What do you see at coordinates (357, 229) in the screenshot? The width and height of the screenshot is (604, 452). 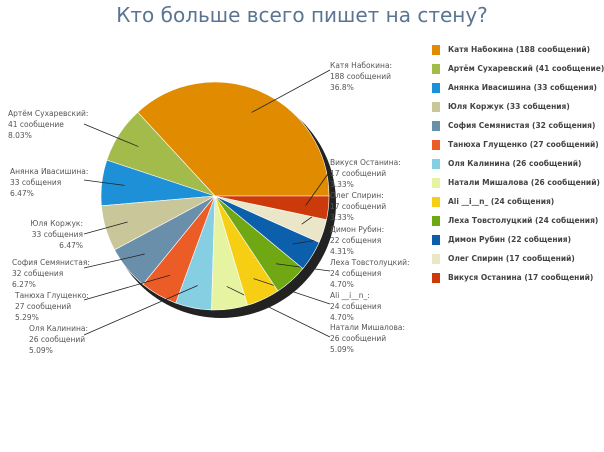 I see `slice-label-name: Димон Рубин:` at bounding box center [357, 229].